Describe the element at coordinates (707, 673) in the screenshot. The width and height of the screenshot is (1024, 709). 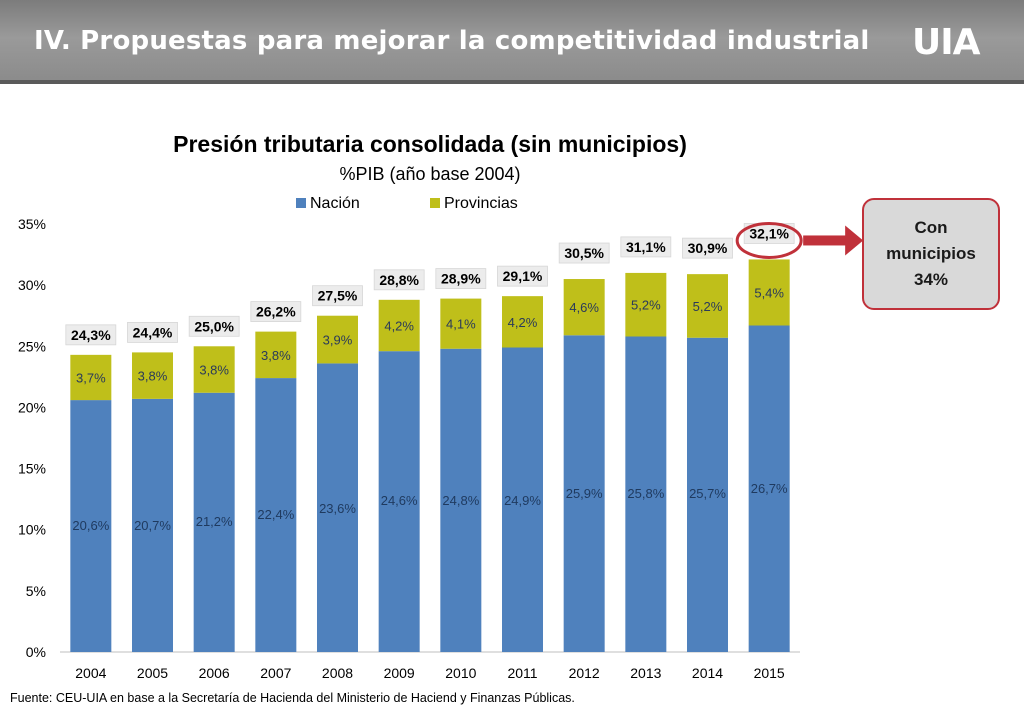
I see `x-tick-label: 2014` at that location.